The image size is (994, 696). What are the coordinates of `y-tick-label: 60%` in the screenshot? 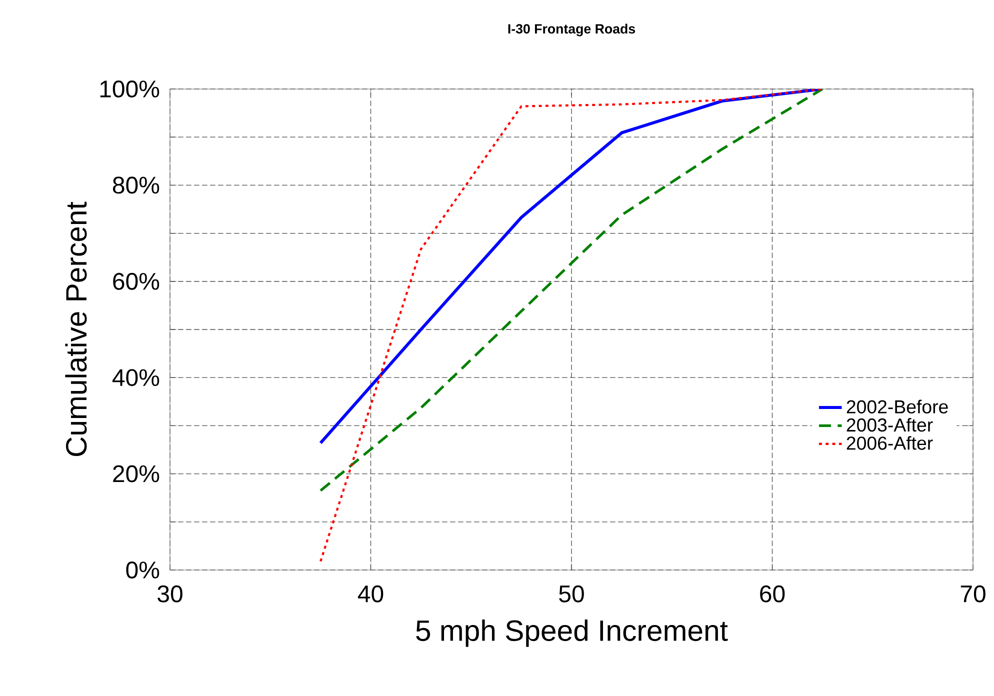 It's located at (136, 281).